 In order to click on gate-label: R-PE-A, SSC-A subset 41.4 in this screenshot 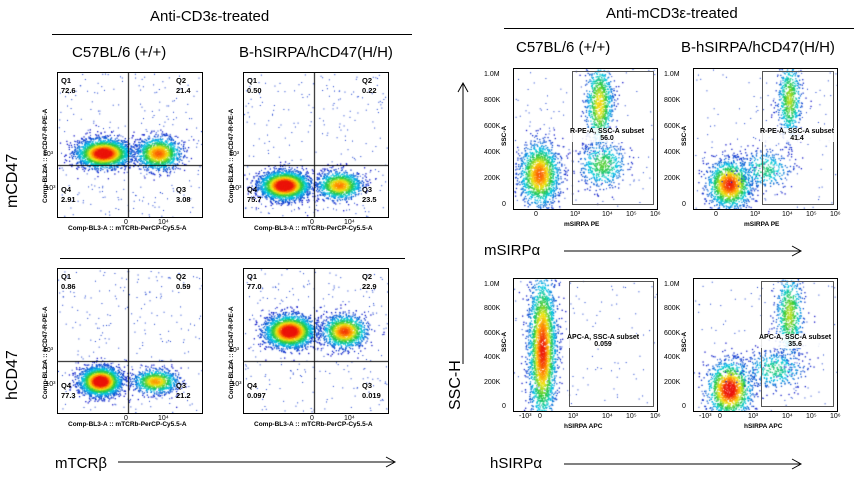, I will do `click(797, 134)`.